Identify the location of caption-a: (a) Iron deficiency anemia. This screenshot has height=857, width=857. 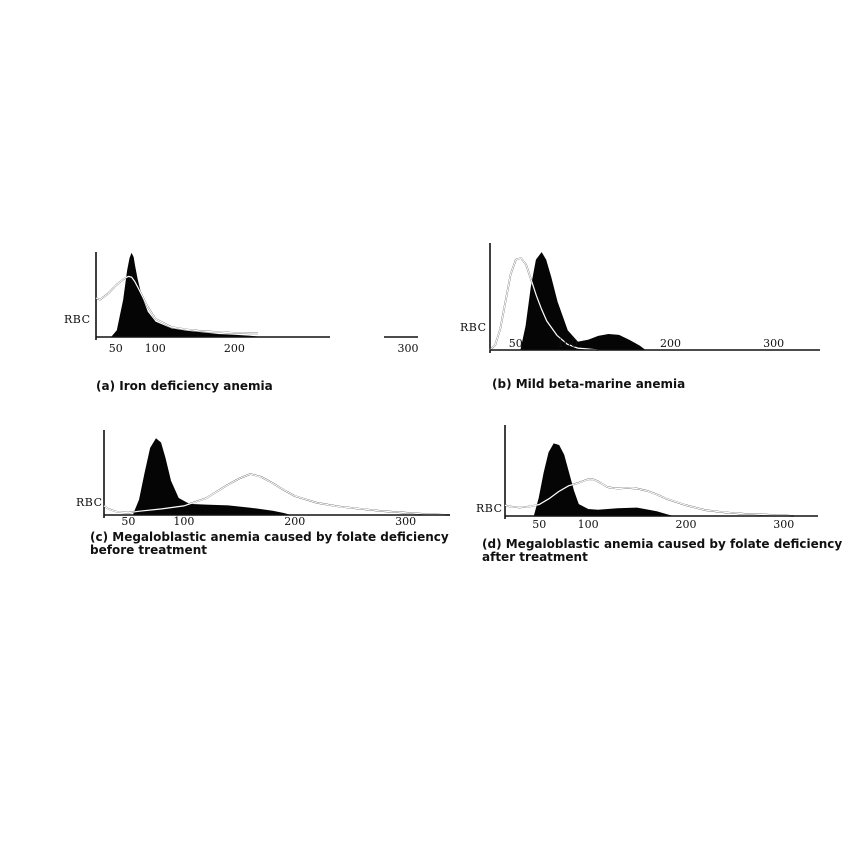
(184, 386).